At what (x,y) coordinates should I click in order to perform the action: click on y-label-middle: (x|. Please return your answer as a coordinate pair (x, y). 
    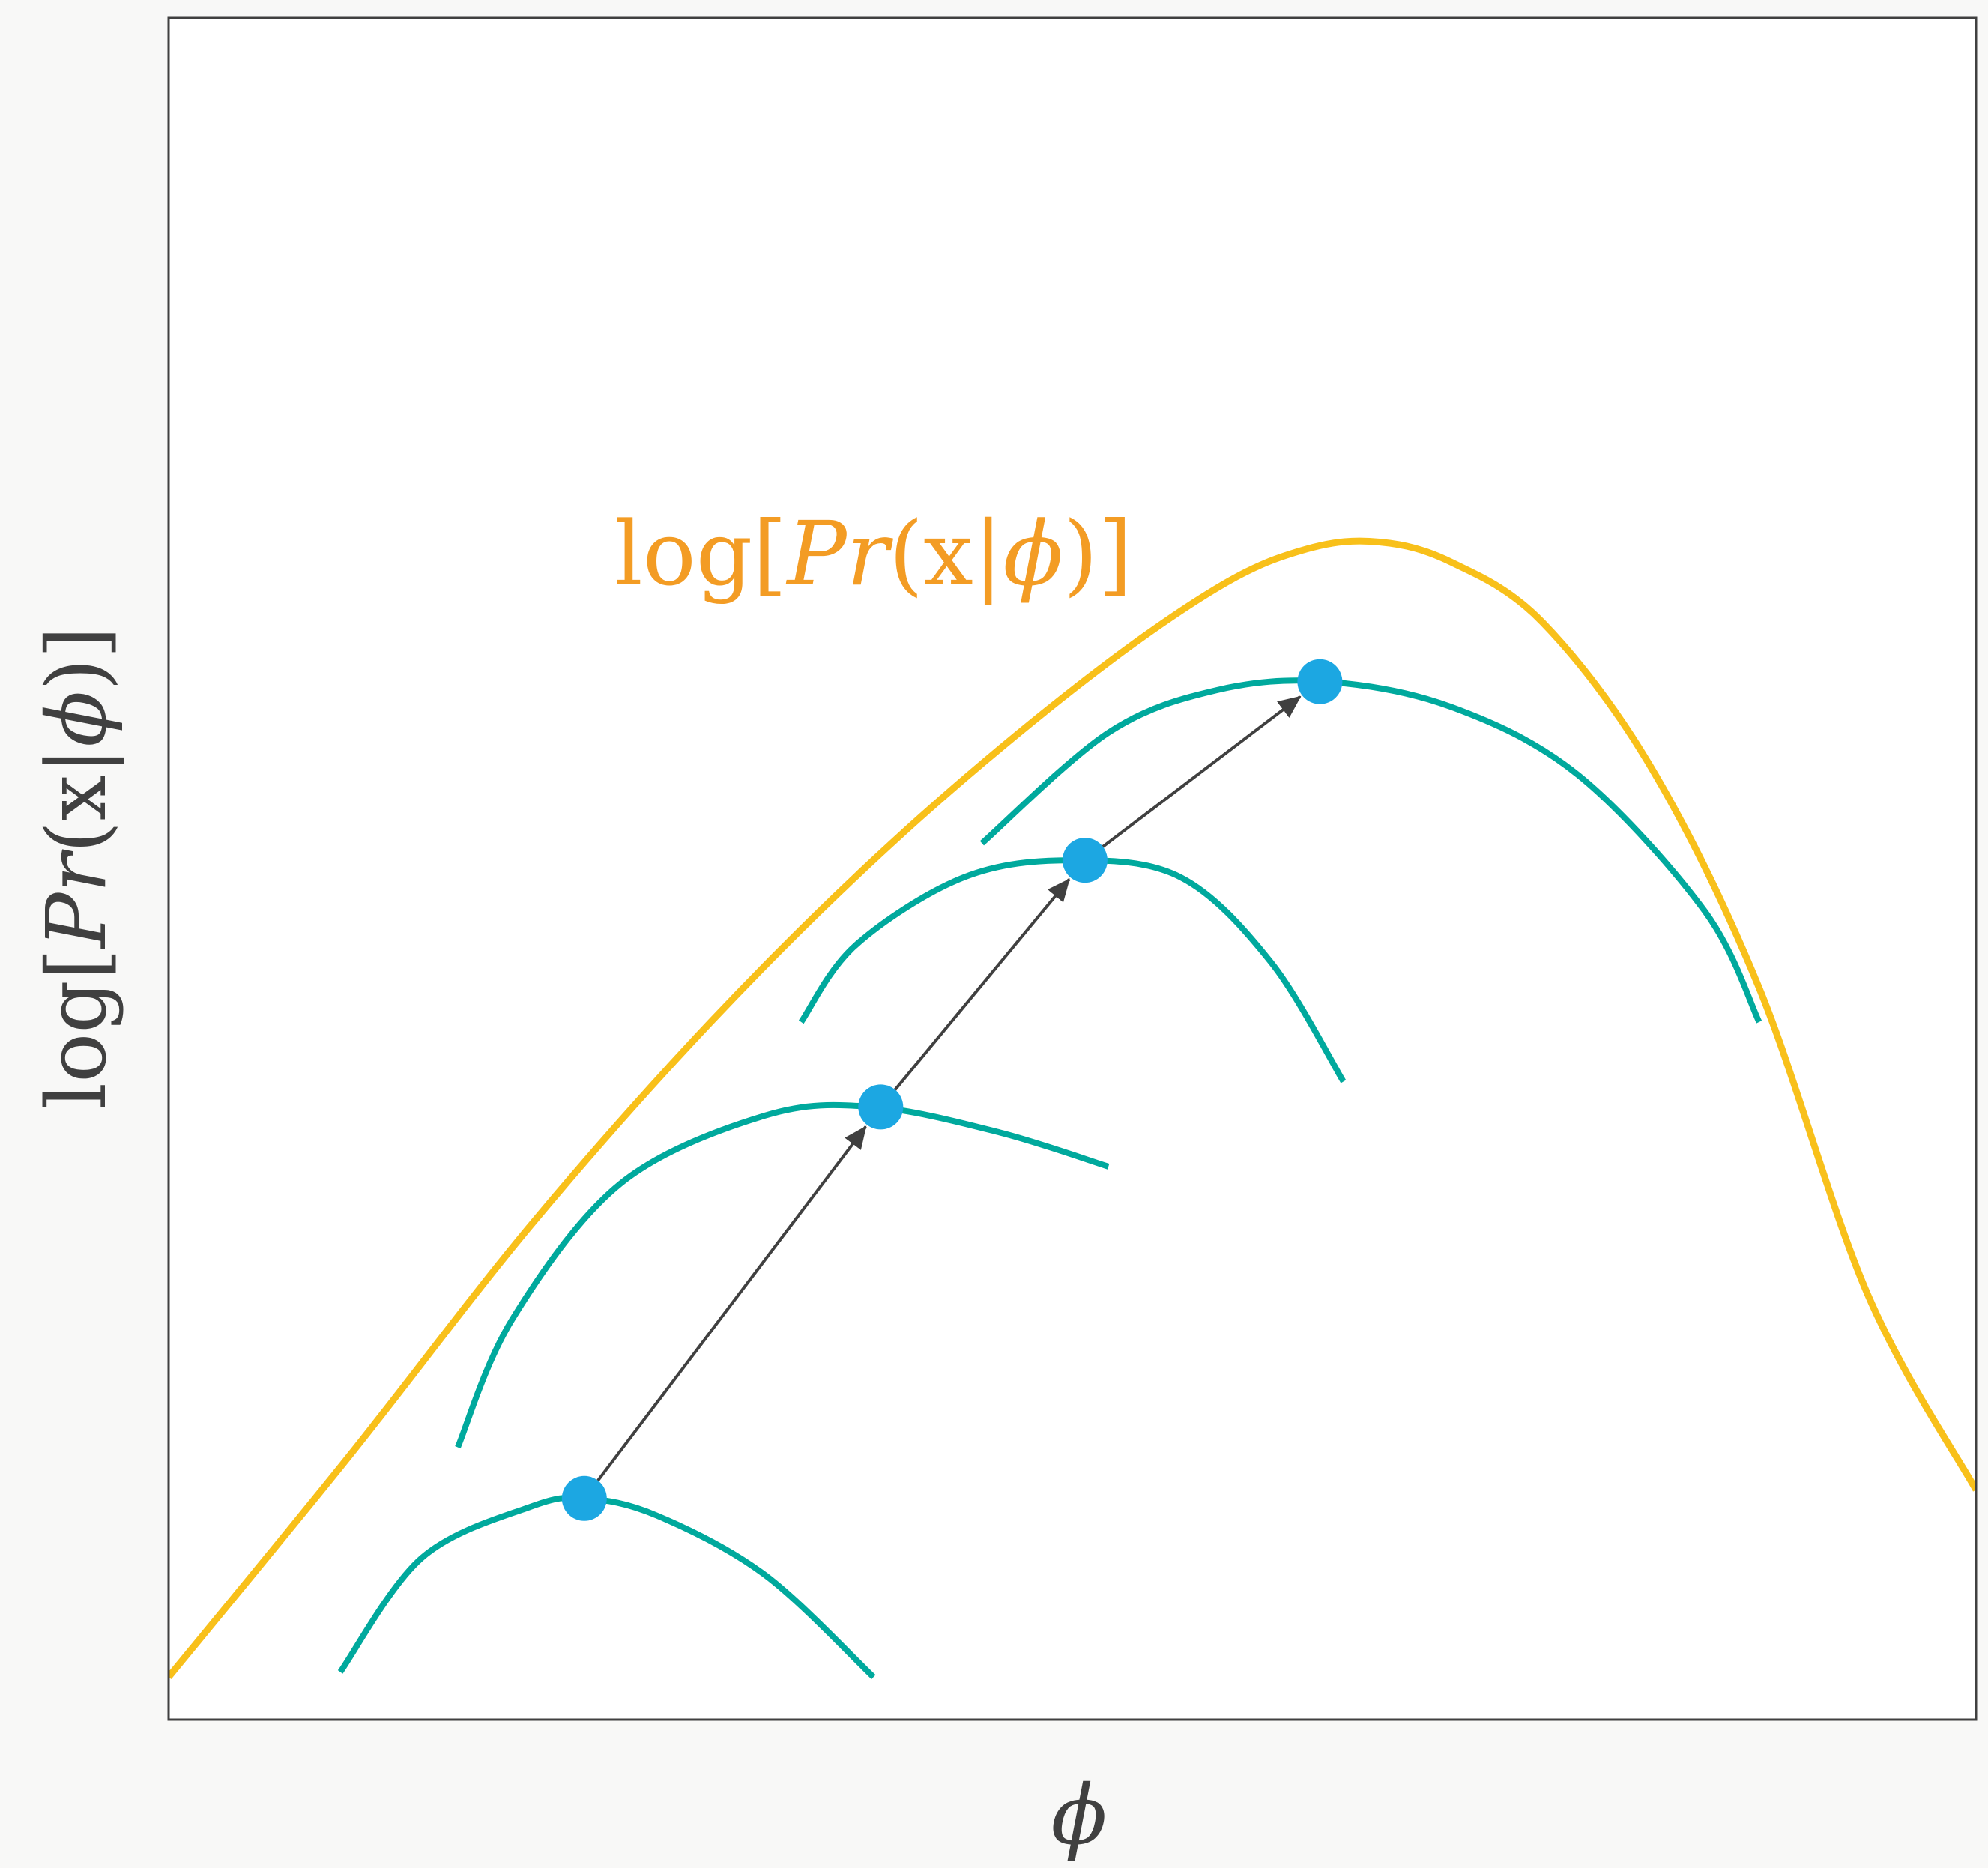
    Looking at the image, I should click on (76, 800).